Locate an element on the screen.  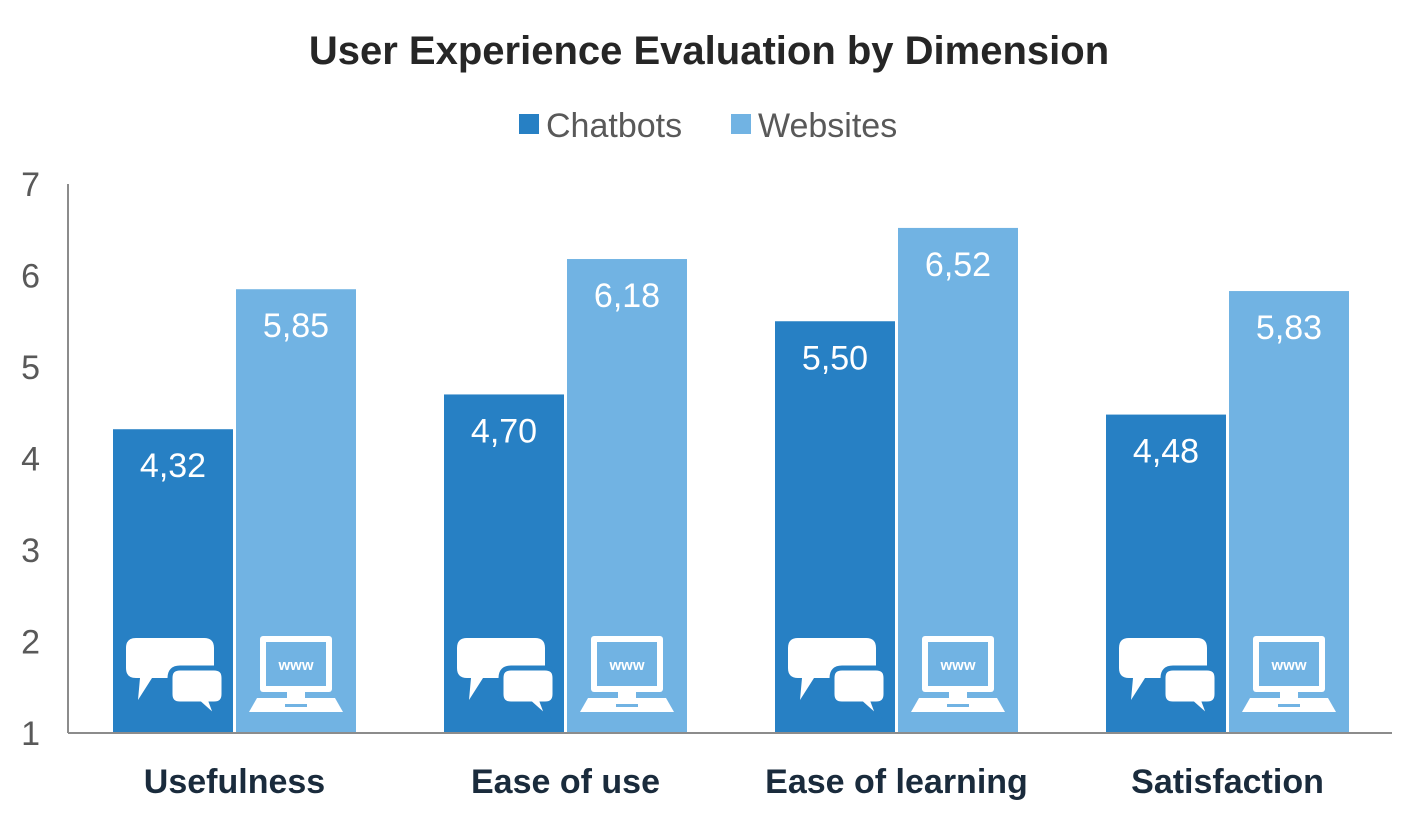
x-tick-label: Usefulness is located at coordinates (234, 782).